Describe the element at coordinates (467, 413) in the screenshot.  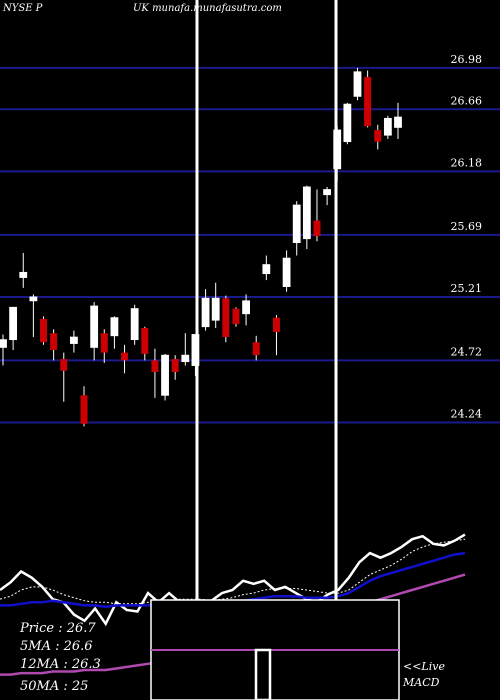
I see `price-tick-label: 24.24` at that location.